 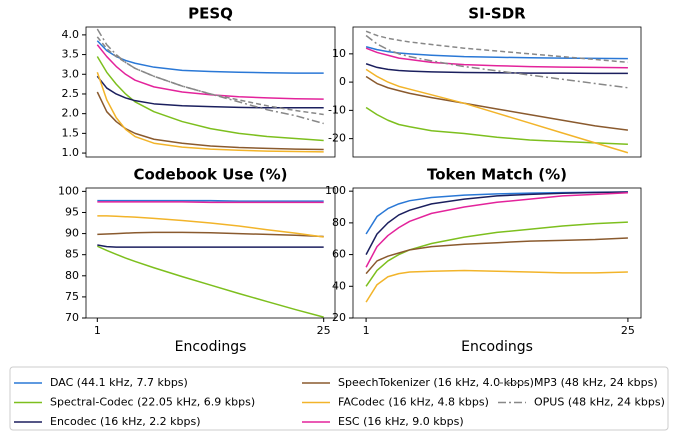 What do you see at coordinates (497, 175) in the screenshot?
I see `chart-title: Token Match (%)` at bounding box center [497, 175].